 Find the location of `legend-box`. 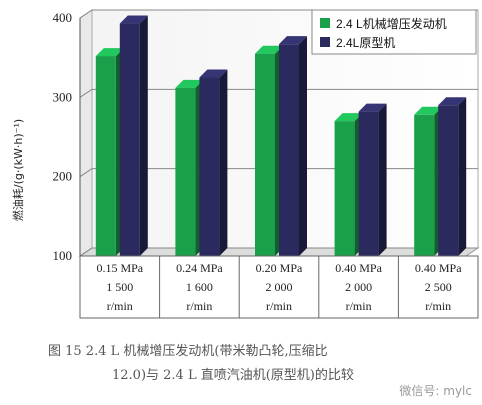

legend-box is located at coordinates (394, 32).